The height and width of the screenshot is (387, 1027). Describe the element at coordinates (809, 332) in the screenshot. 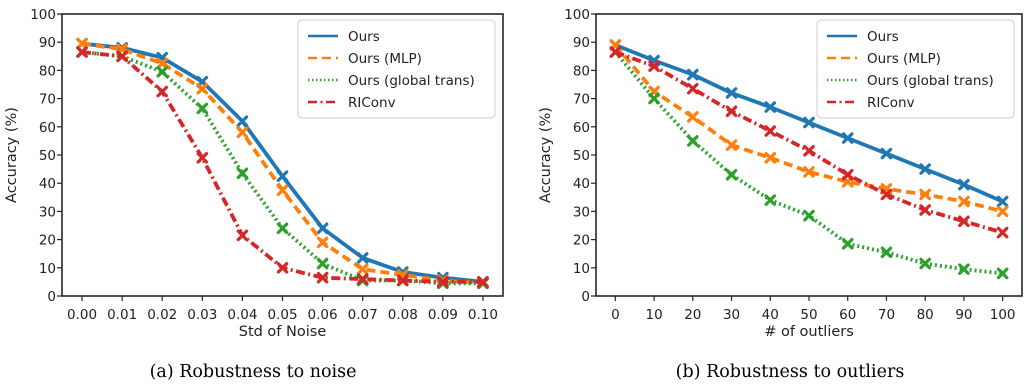

I see `x-axis-label: # of outliers` at that location.